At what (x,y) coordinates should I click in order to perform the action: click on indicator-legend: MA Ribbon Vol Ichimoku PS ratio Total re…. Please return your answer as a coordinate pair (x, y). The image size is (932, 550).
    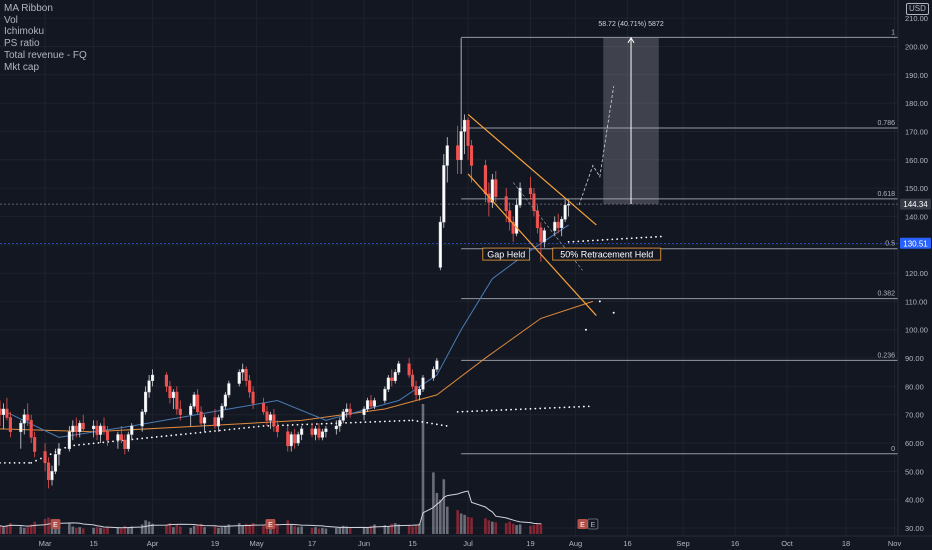
    Looking at the image, I should click on (45, 38).